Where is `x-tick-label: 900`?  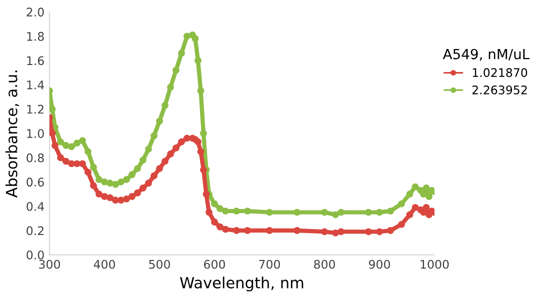
x-tick-label: 900 is located at coordinates (379, 264).